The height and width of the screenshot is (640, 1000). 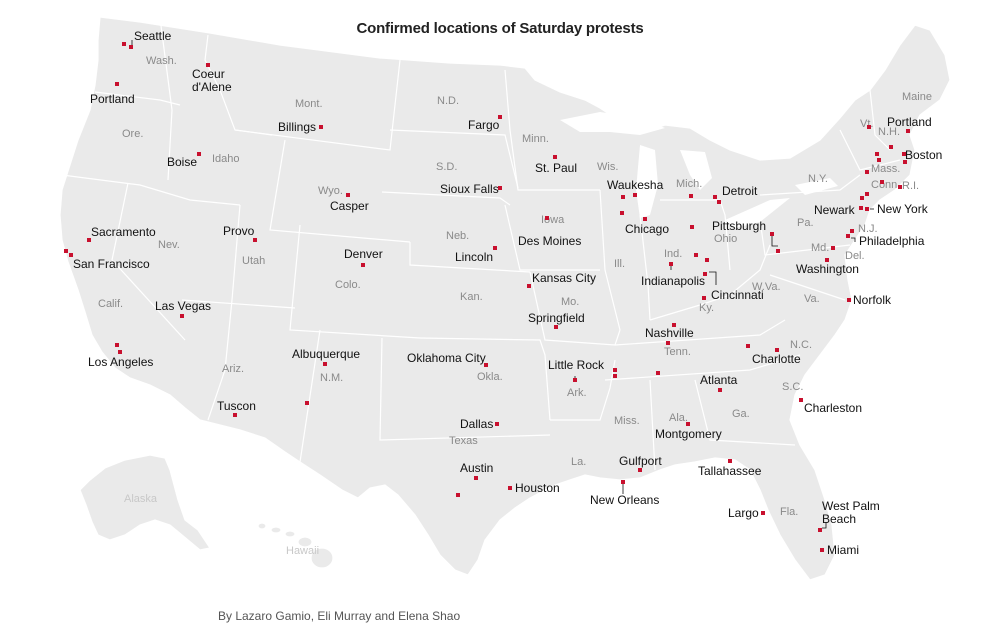 I want to click on state-label: Neb., so click(x=457, y=236).